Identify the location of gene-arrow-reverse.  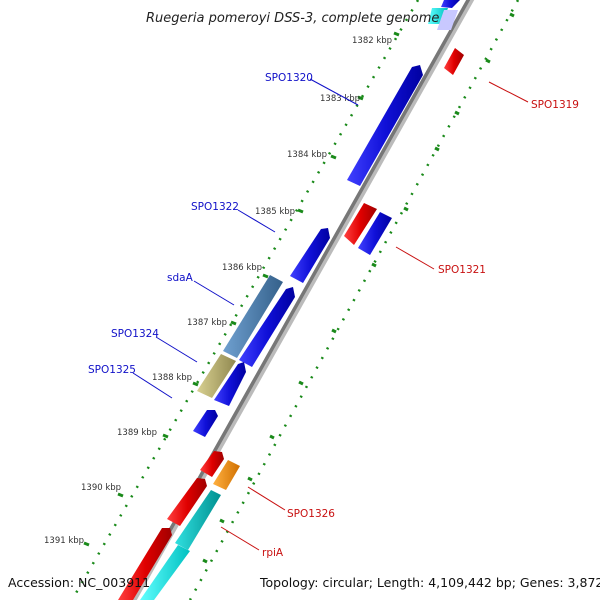
(165, 572).